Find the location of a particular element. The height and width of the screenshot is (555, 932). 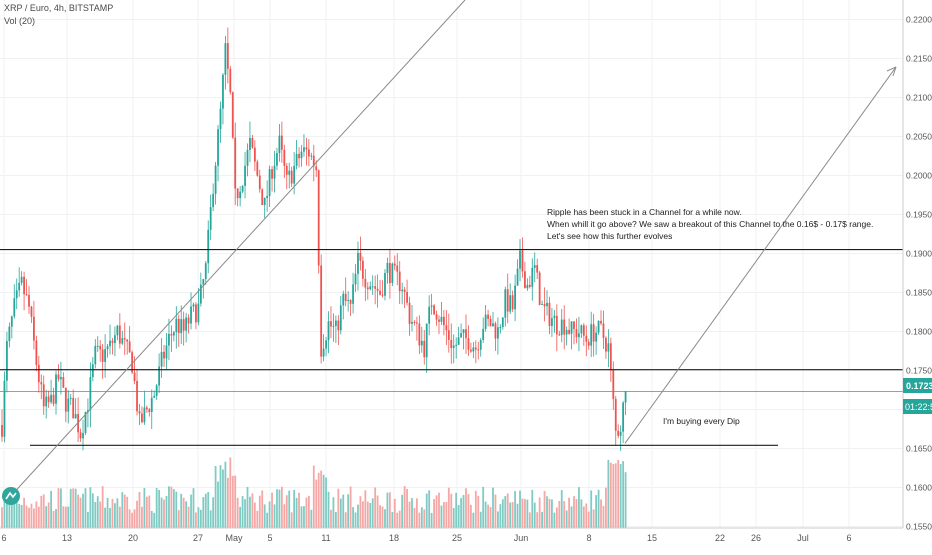

logo-badge is located at coordinates (11, 496).